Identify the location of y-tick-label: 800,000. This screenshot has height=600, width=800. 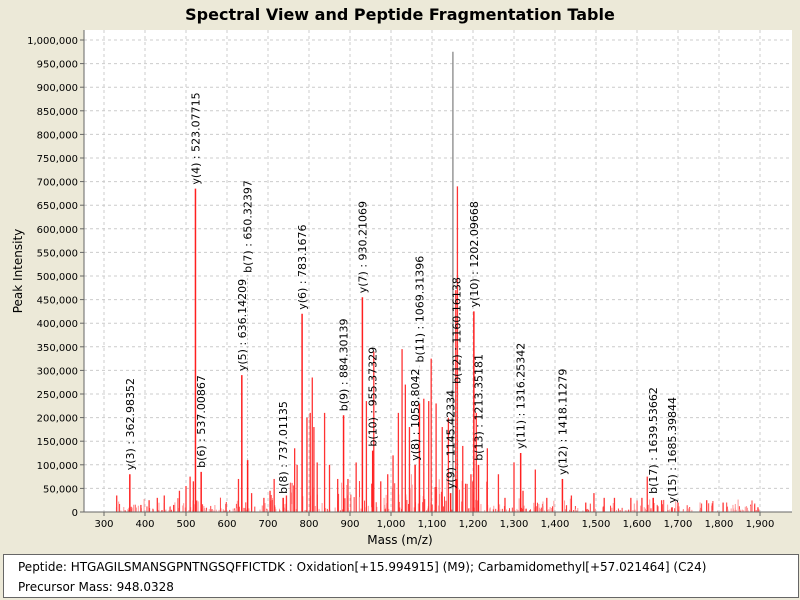
(57, 135).